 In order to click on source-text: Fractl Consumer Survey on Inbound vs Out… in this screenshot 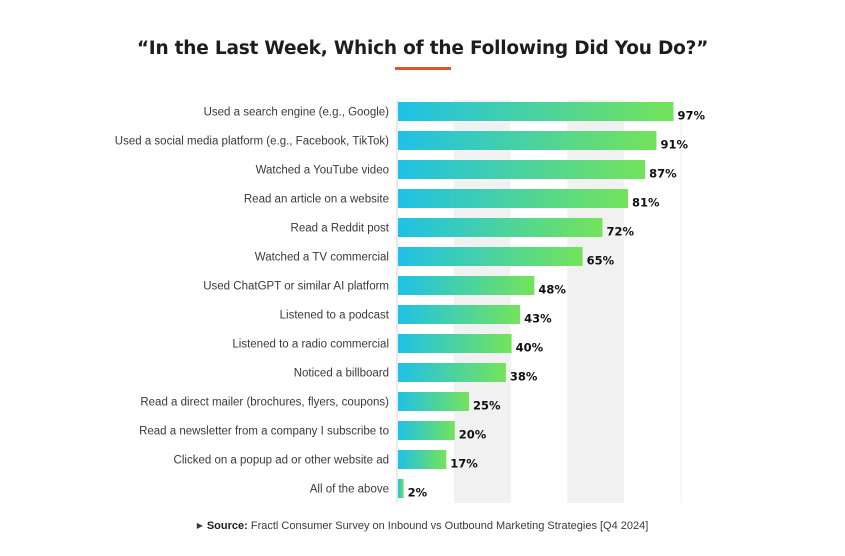, I will do `click(449, 526)`.